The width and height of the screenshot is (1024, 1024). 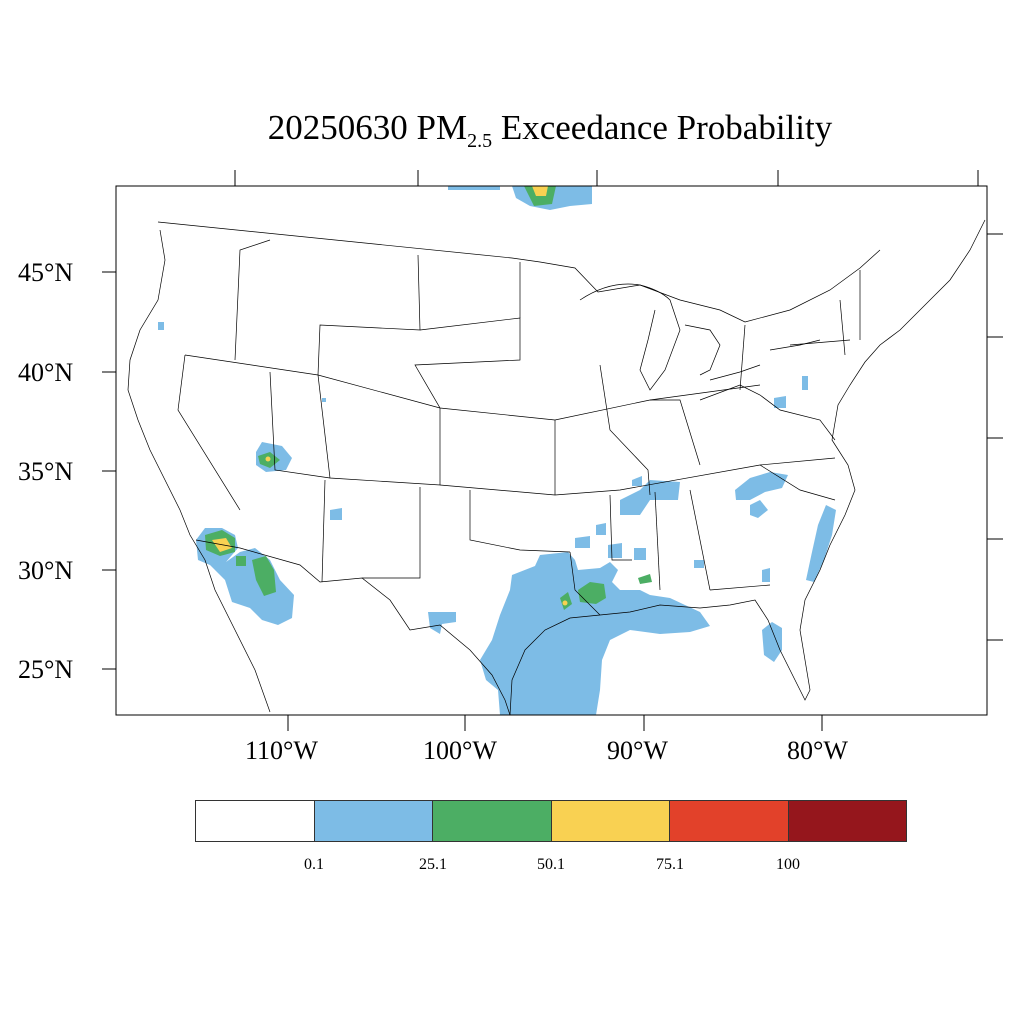 What do you see at coordinates (46, 272) in the screenshot?
I see `lat-label-45: 45°N` at bounding box center [46, 272].